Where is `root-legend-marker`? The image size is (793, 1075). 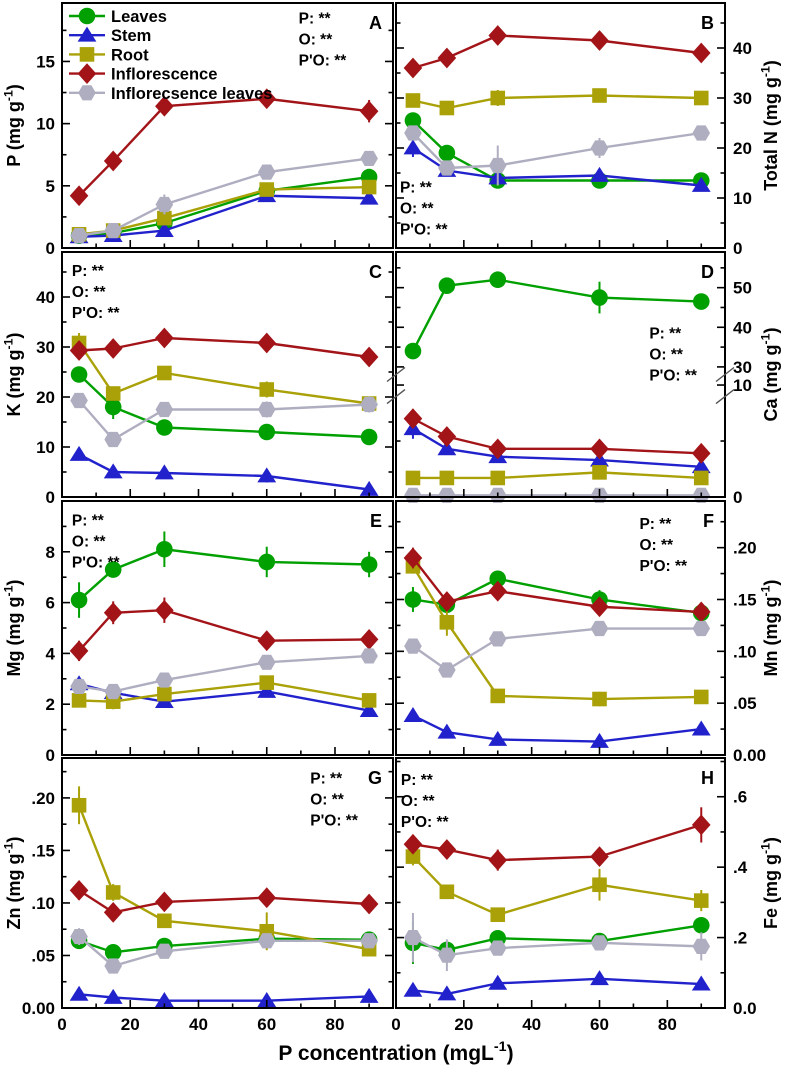
root-legend-marker is located at coordinates (87, 54).